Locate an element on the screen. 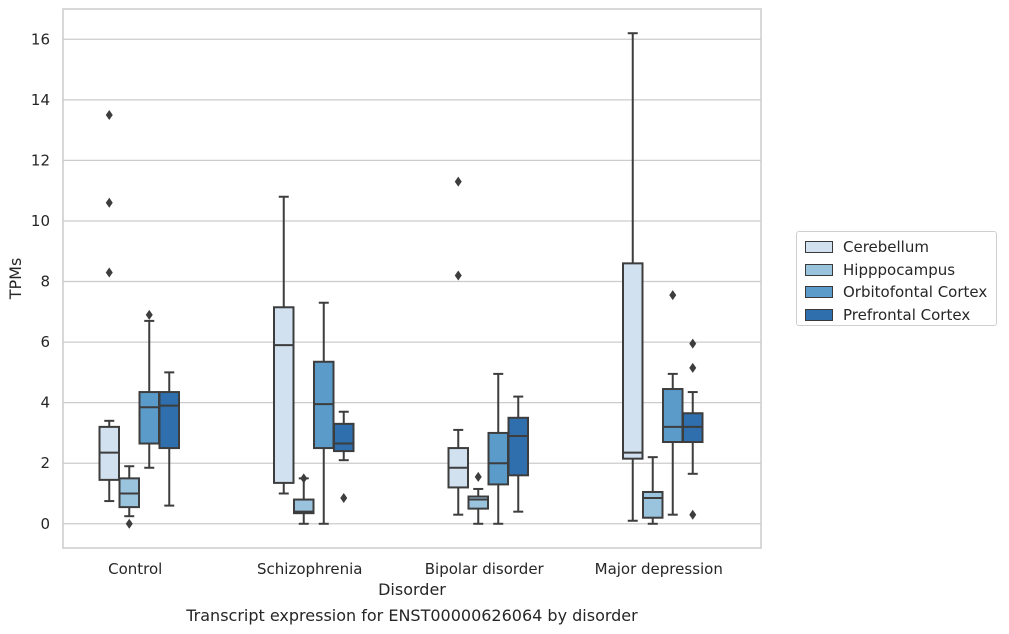 The image size is (1009, 634). x-tick-label: Major depression is located at coordinates (659, 569).